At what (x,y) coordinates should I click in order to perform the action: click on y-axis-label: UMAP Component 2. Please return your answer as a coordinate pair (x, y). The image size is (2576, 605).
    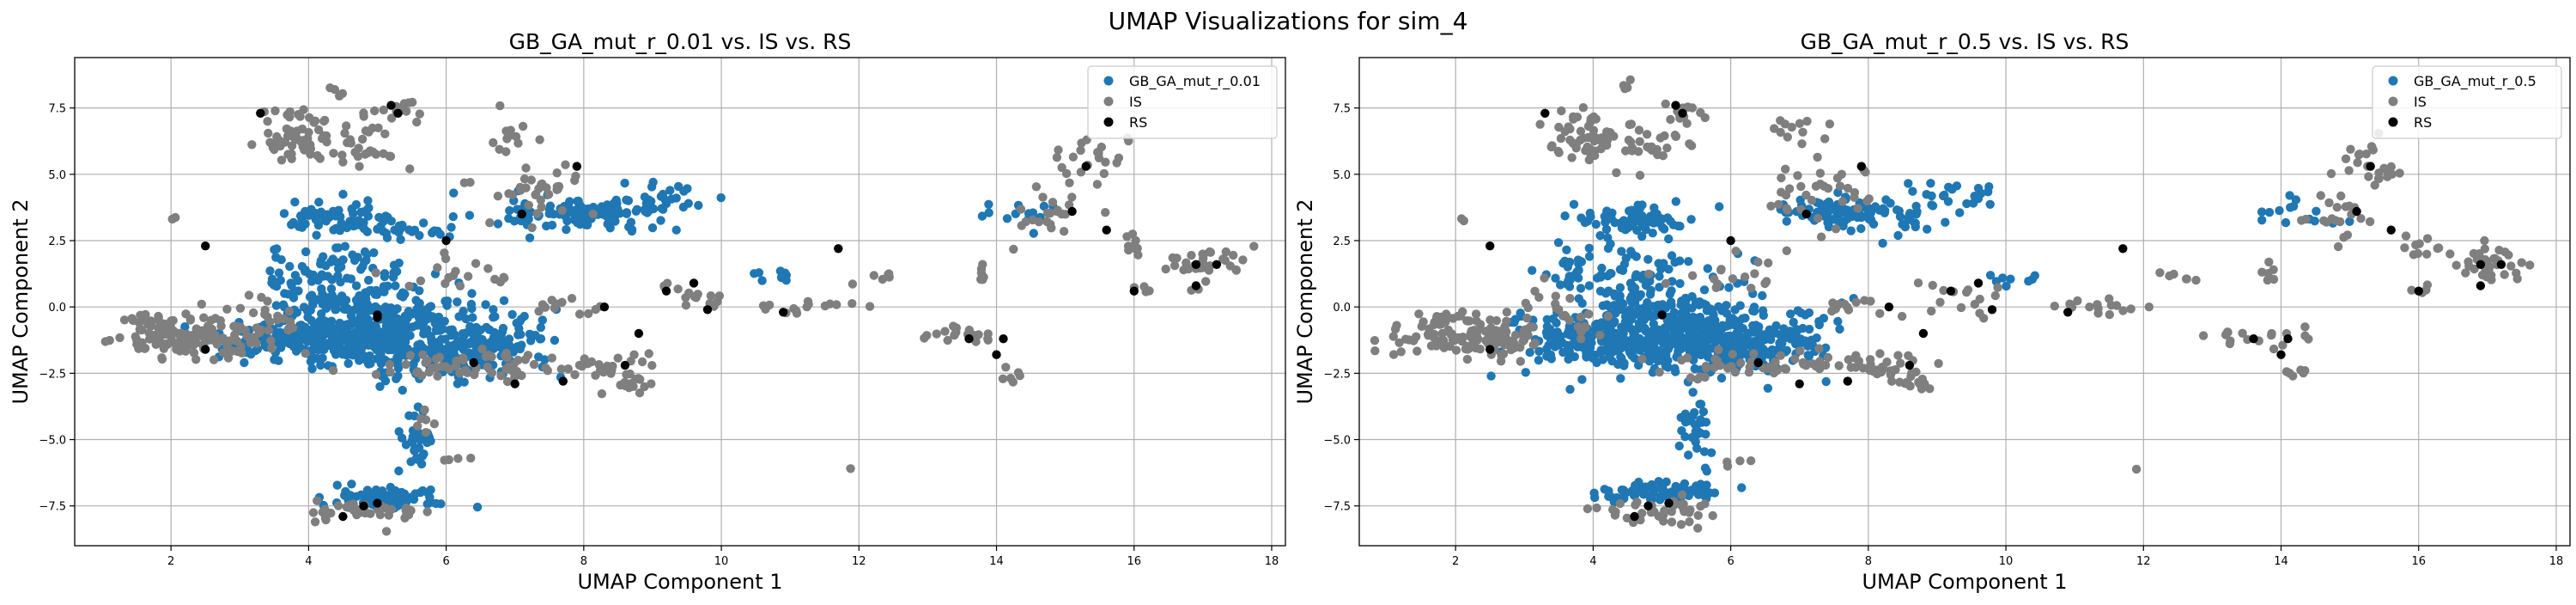
    Looking at the image, I should click on (1305, 301).